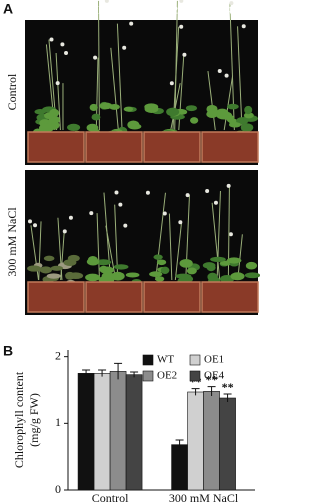 The image size is (320, 504). Describe the element at coordinates (204, 497) in the screenshot. I see `x-tick-label: 300 mM NaCl` at that location.